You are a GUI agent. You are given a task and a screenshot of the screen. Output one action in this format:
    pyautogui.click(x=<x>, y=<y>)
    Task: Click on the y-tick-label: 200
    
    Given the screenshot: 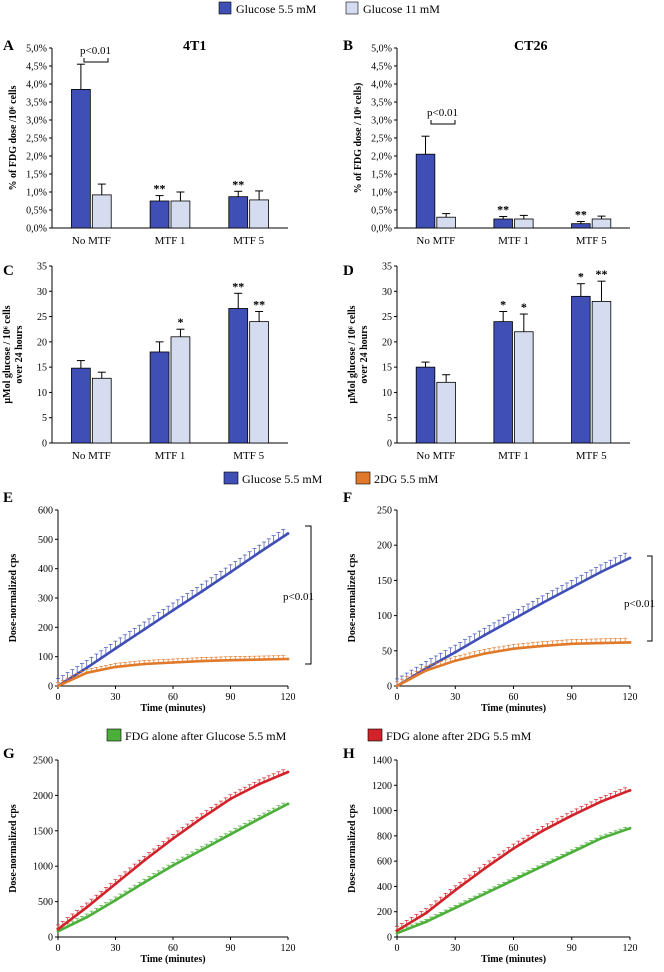 What is the action you would take?
    pyautogui.click(x=384, y=912)
    